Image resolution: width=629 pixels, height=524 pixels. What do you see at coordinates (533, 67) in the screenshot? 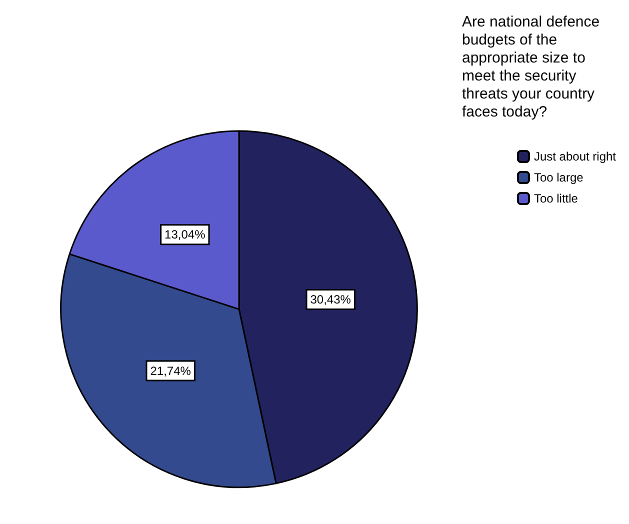
I see `legend-title: Are national defence budgets of the appropriate size to meet the security threats your country faces today?` at bounding box center [533, 67].